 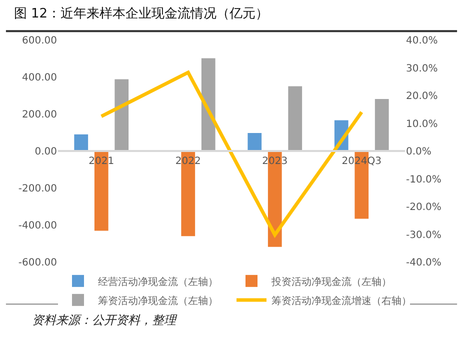 What do you see at coordinates (45, 152) in the screenshot?
I see `y-tick-label: 0.00` at bounding box center [45, 152].